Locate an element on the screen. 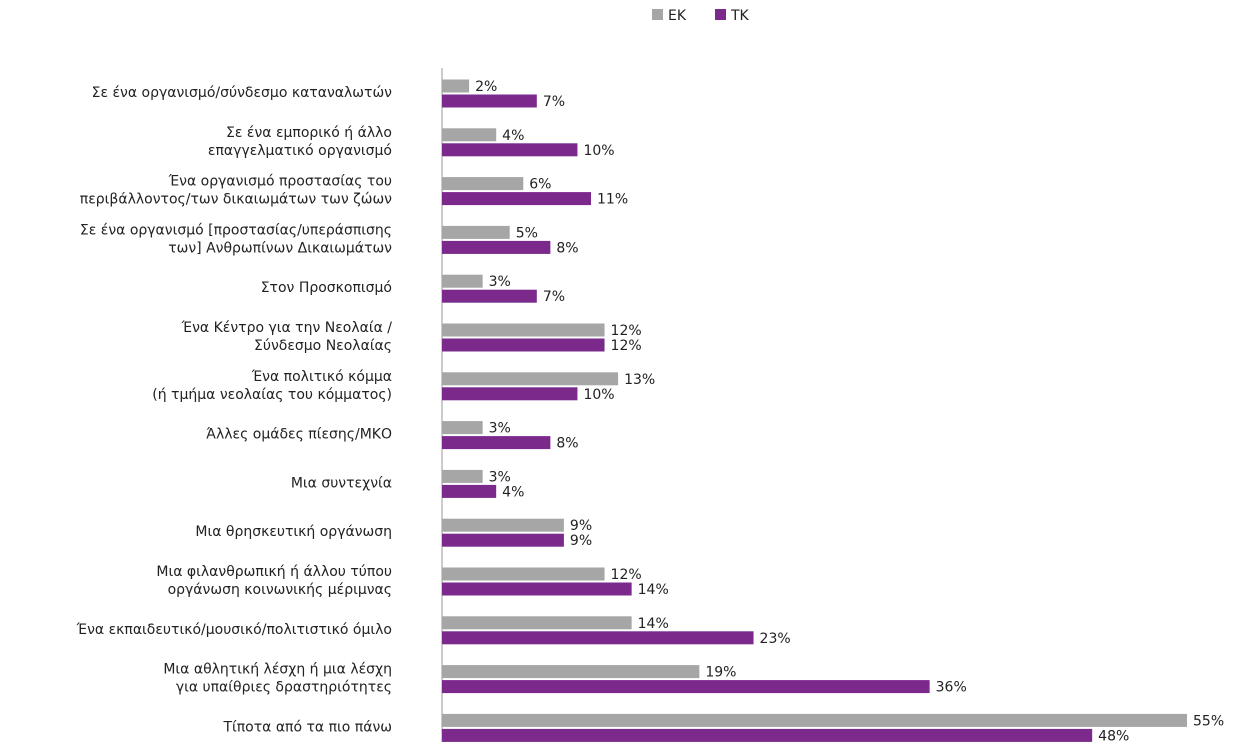 This screenshot has width=1242, height=747. category-label: Μια συντεχνία is located at coordinates (341, 483).